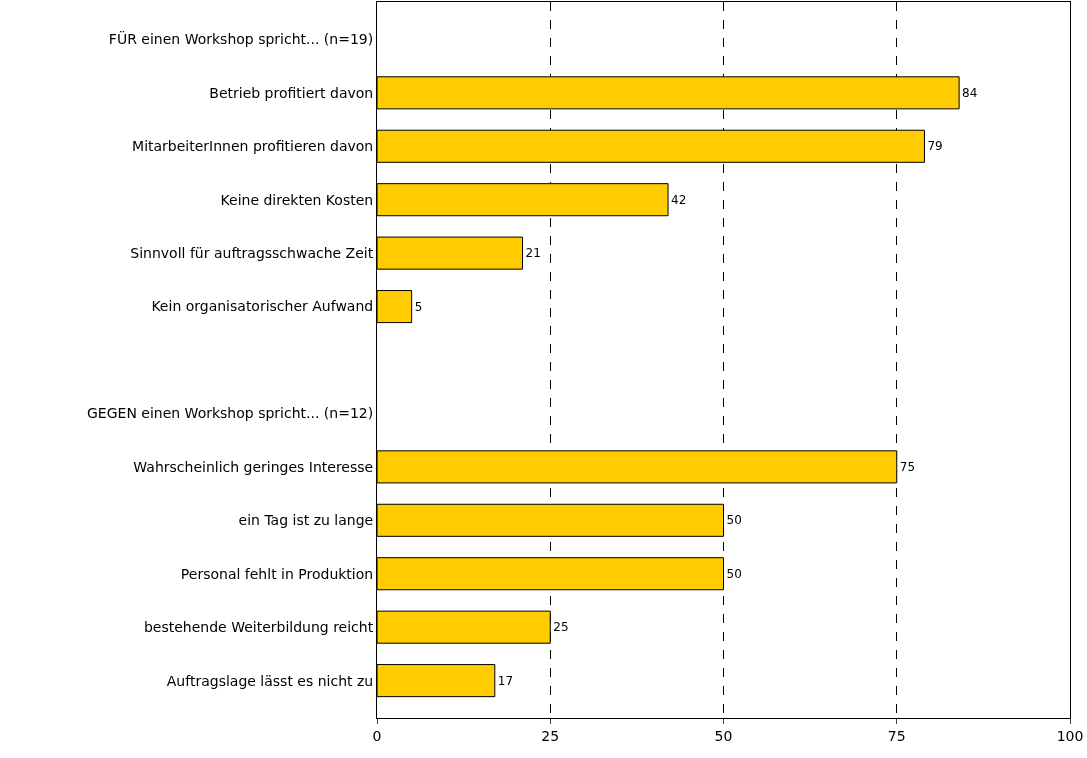  I want to click on data-label: 79, so click(935, 146).